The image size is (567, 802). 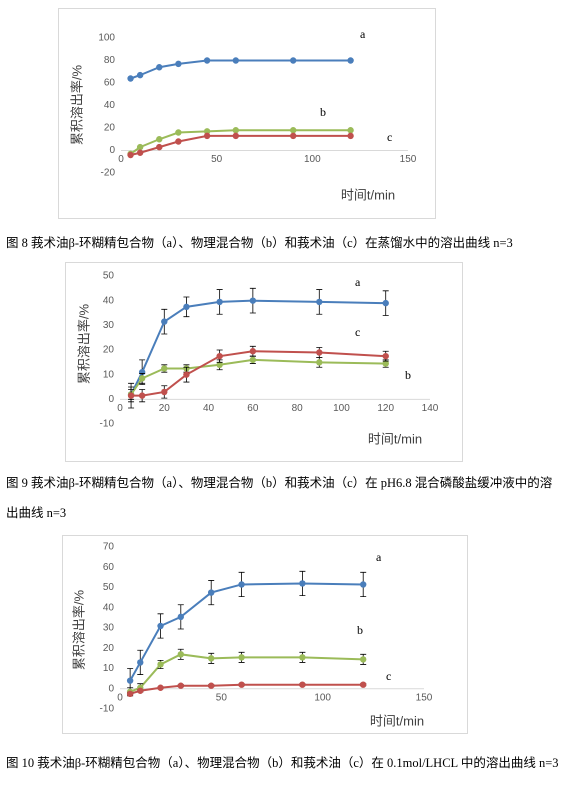 What do you see at coordinates (108, 173) in the screenshot?
I see `y-tick-label: -20` at bounding box center [108, 173].